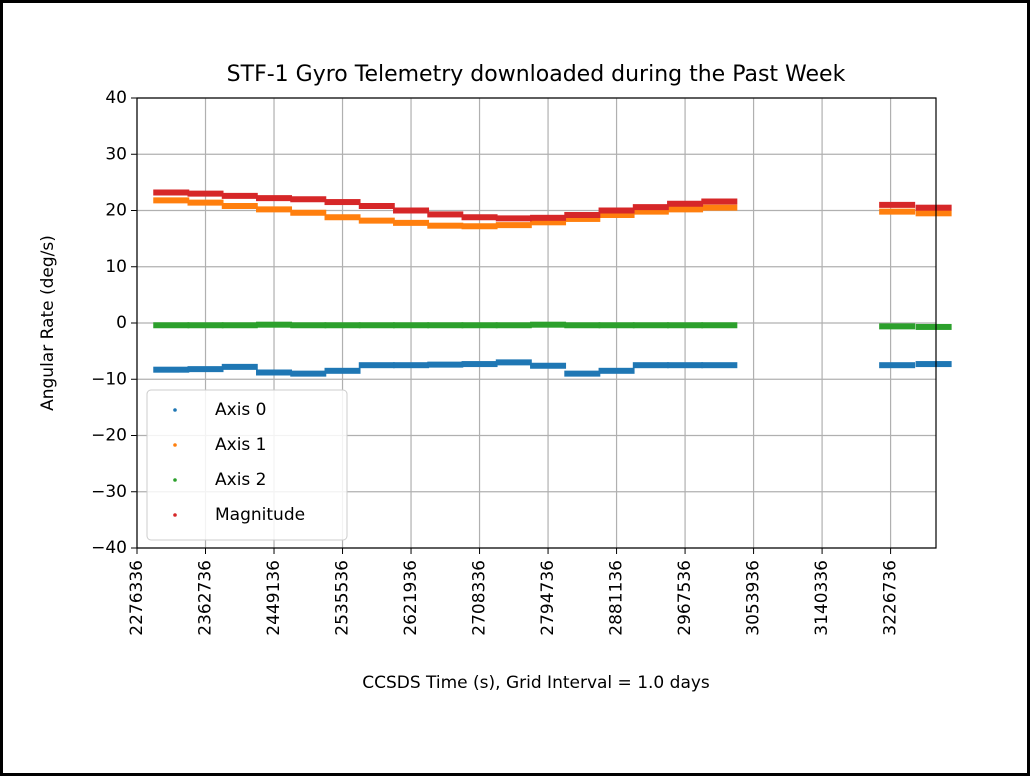  I want to click on x-tick-label: 2794736, so click(548, 598).